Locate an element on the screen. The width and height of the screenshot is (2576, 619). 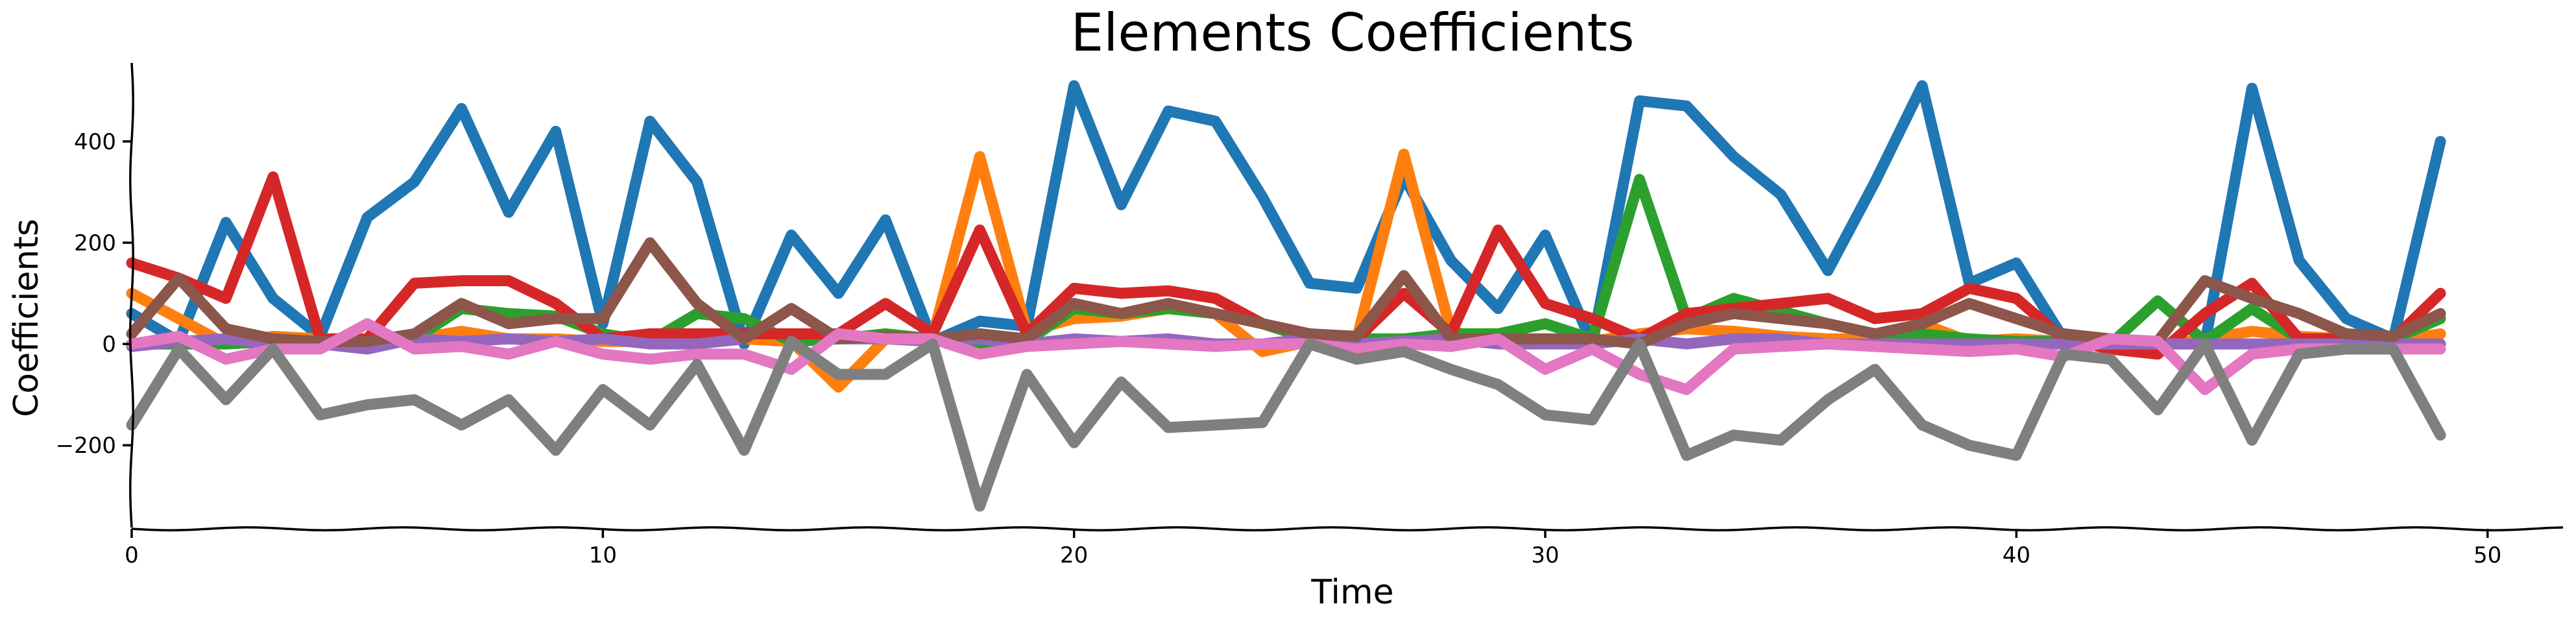
x-tick-label: 10 is located at coordinates (603, 555).